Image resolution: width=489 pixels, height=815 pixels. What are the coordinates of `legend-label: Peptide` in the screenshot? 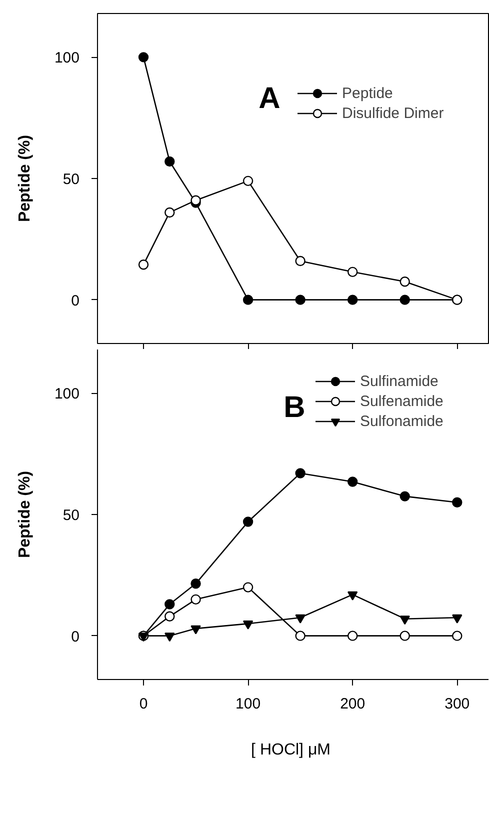 It's located at (367, 93).